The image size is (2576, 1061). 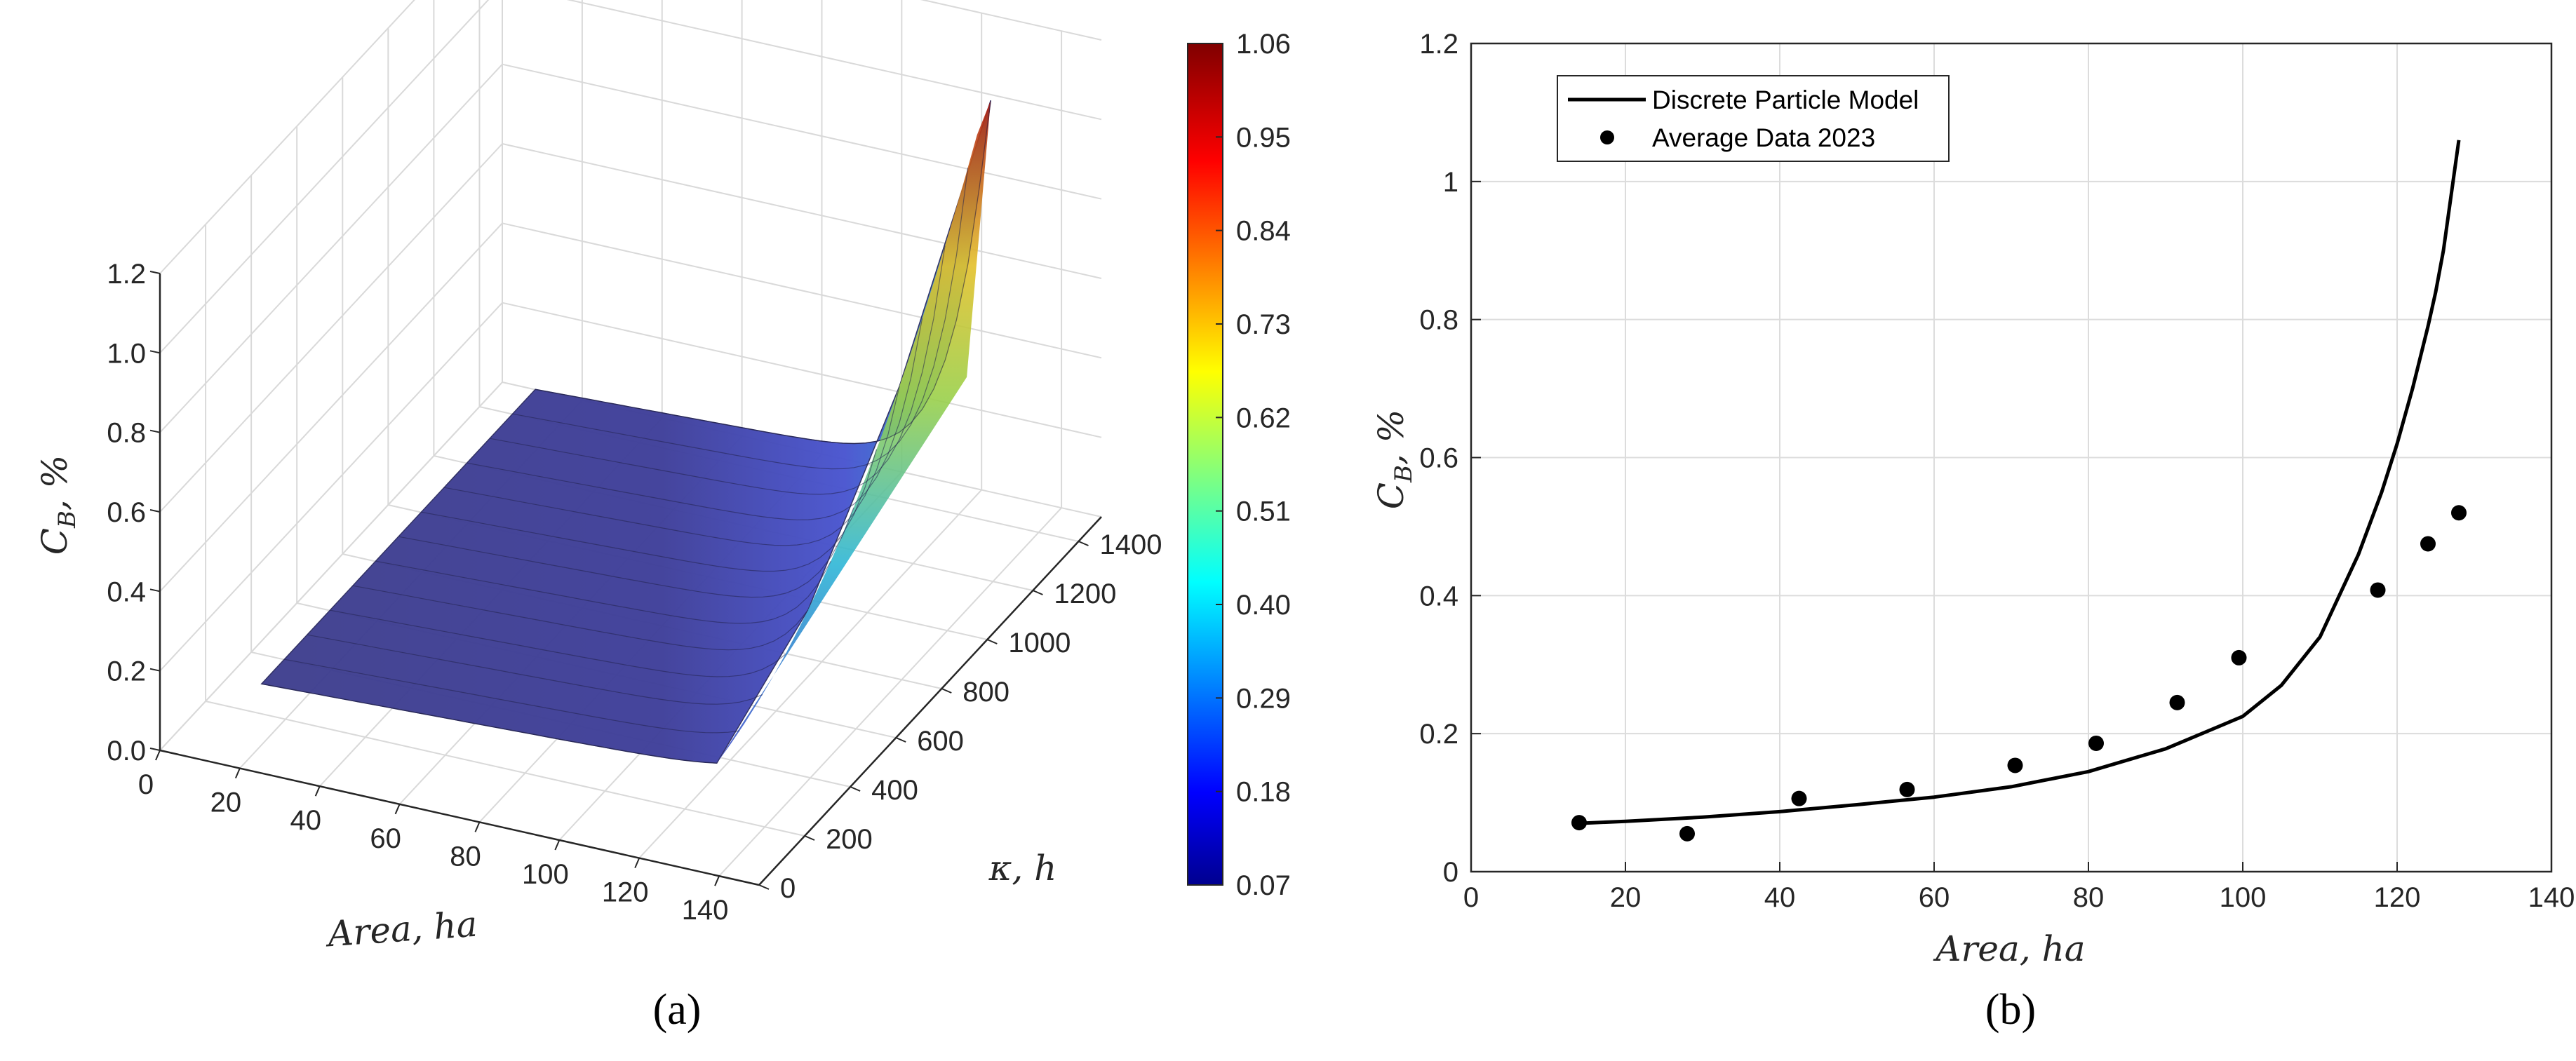 What do you see at coordinates (2011, 1010) in the screenshot?
I see `panel-b-caption: (b)` at bounding box center [2011, 1010].